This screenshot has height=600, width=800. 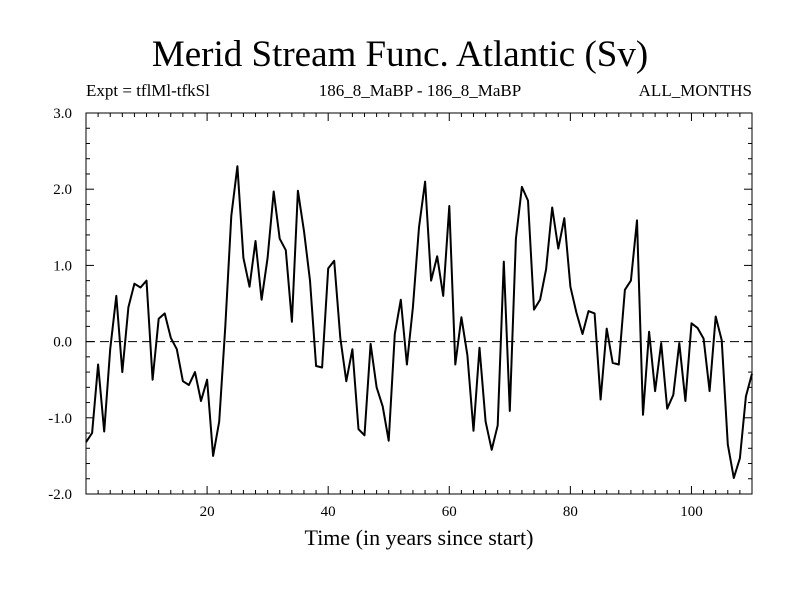 What do you see at coordinates (419, 537) in the screenshot?
I see `x-axis-label: Time (in years since start)` at bounding box center [419, 537].